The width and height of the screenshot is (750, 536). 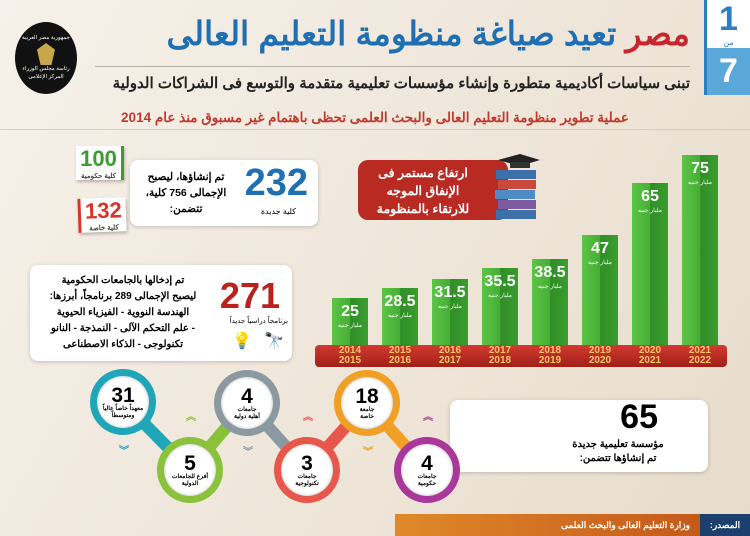 I want to click on telescope-icon: 🔭, so click(x=274, y=341).